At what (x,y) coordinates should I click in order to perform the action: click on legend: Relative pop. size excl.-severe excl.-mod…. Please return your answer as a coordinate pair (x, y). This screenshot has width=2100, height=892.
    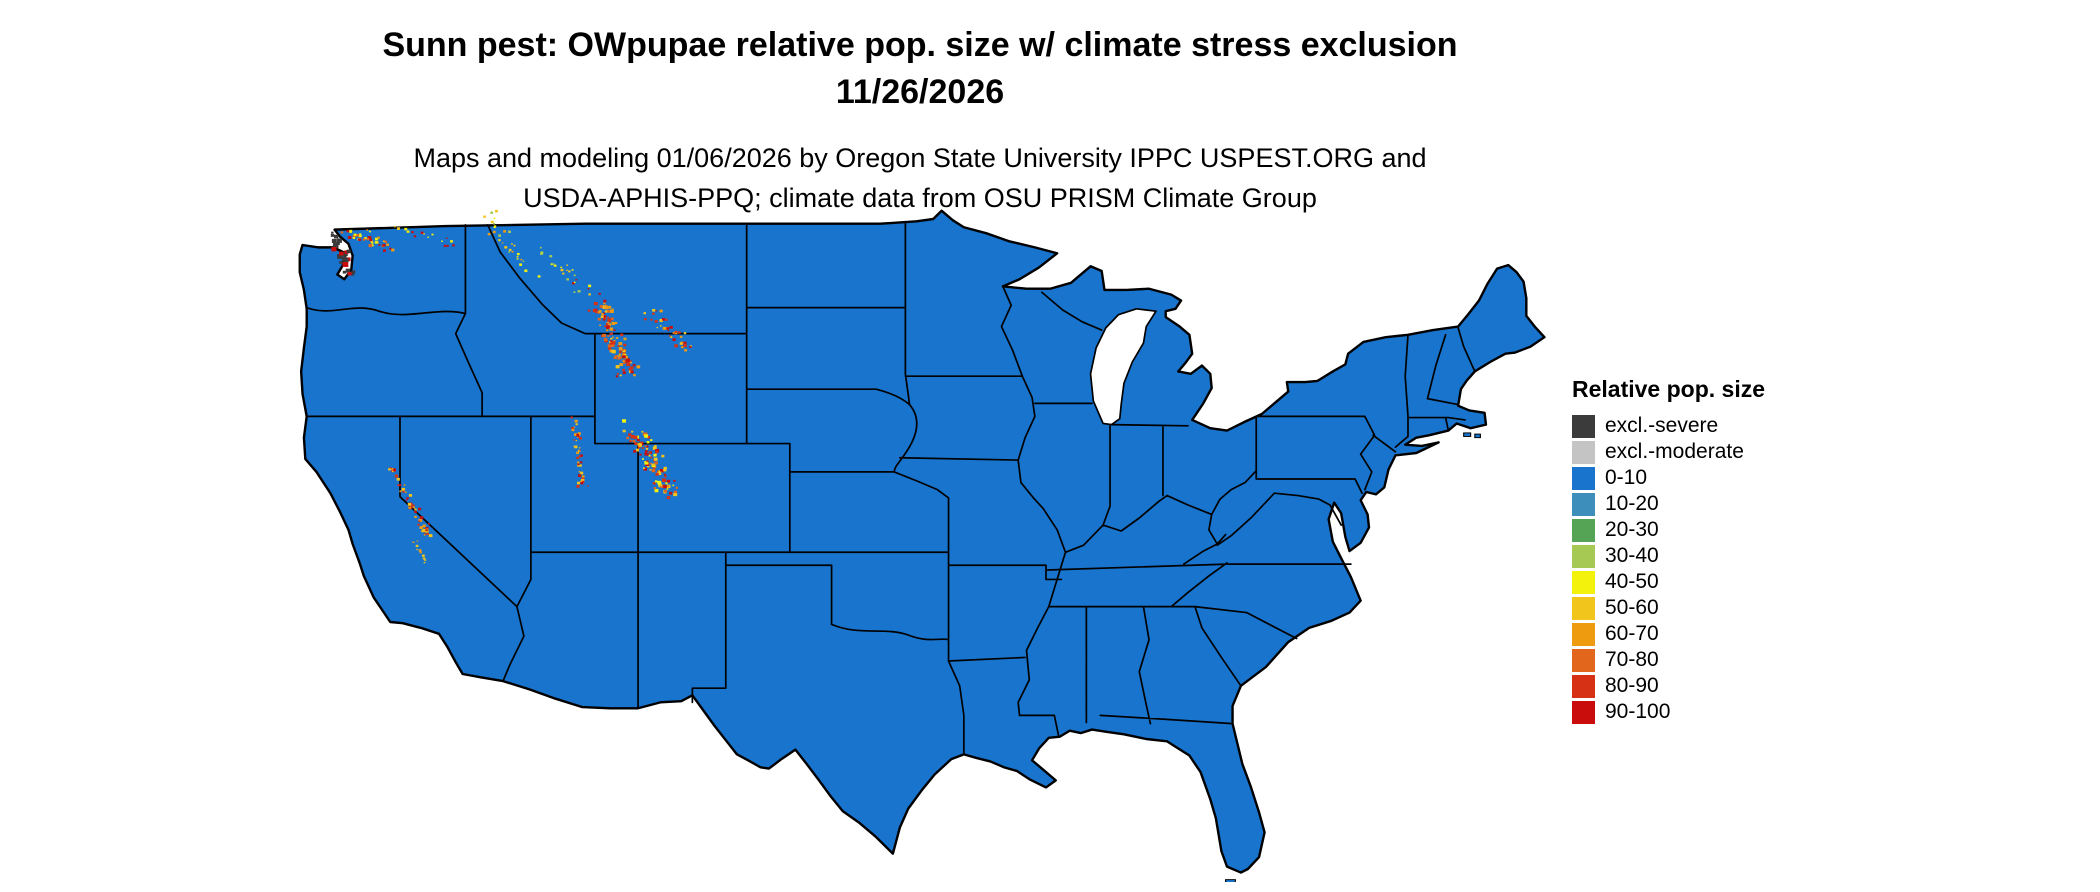
    Looking at the image, I should click on (1668, 550).